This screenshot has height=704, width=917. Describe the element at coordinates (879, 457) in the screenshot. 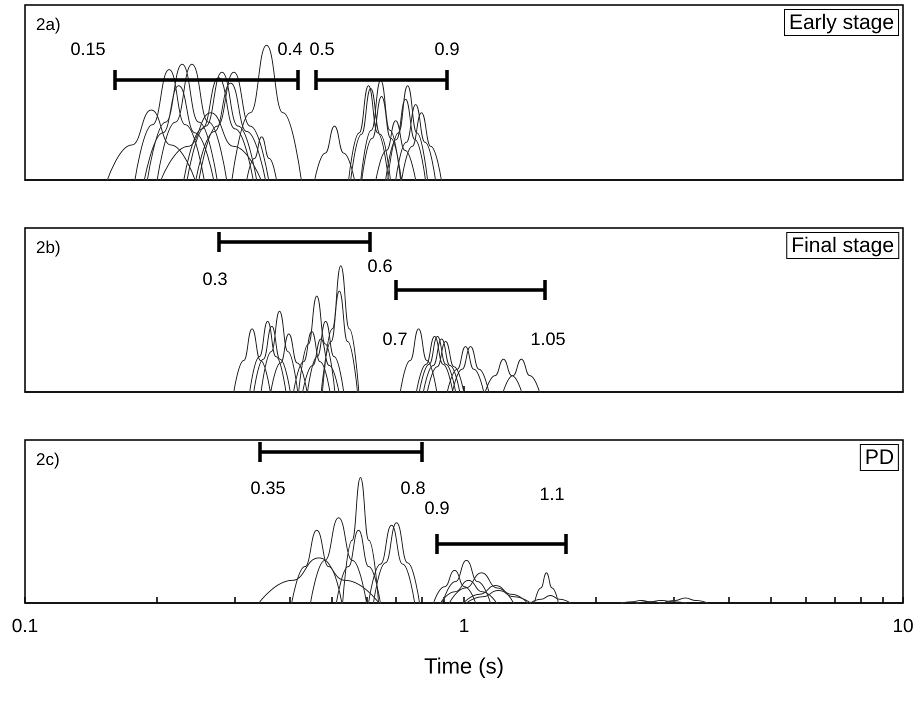

I see `chart-subtitle: PD` at that location.